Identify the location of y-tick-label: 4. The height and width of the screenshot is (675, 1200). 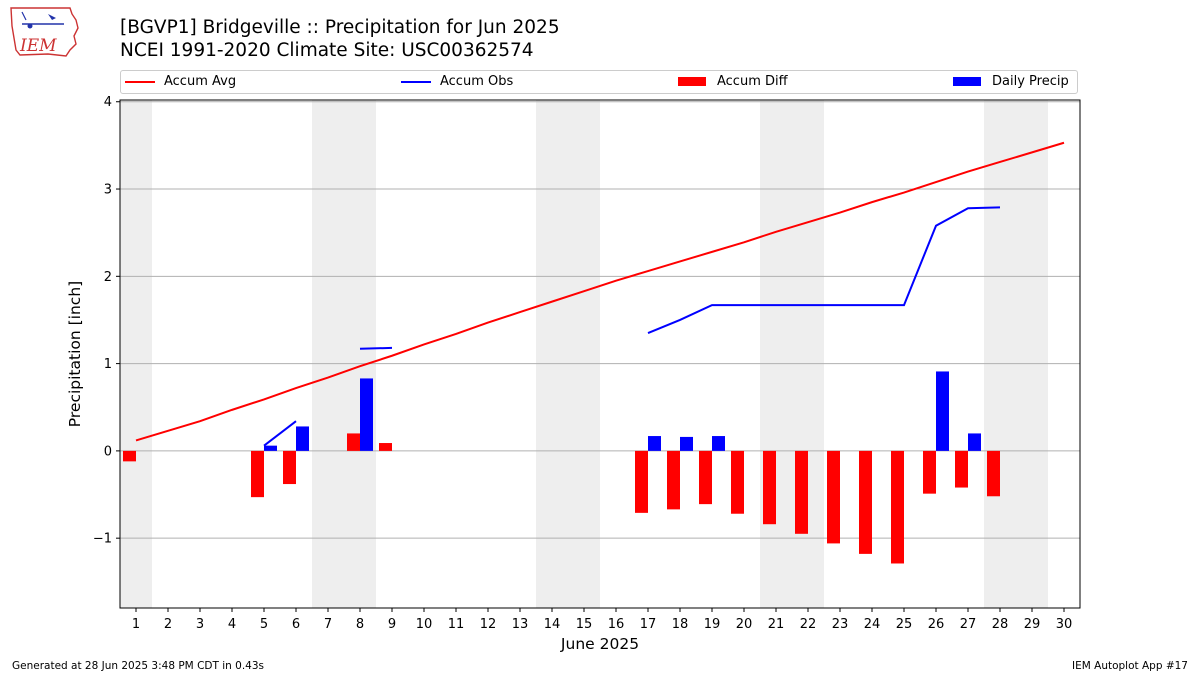
(108, 102).